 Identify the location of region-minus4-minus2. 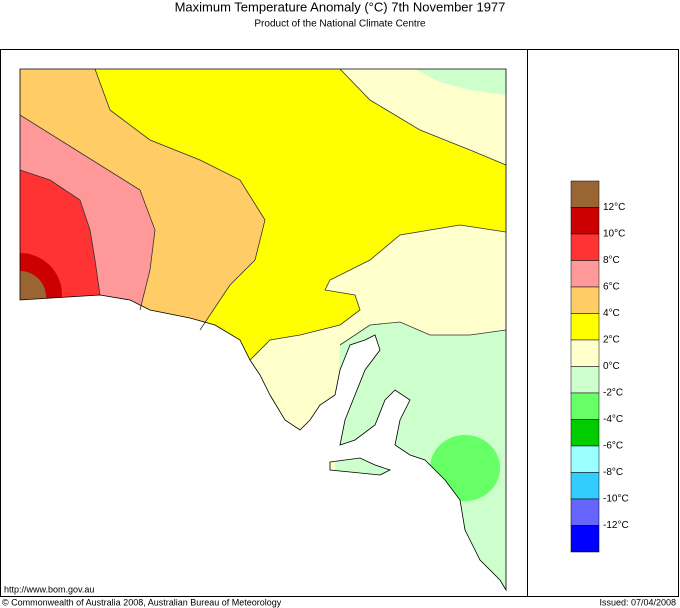
(465, 468).